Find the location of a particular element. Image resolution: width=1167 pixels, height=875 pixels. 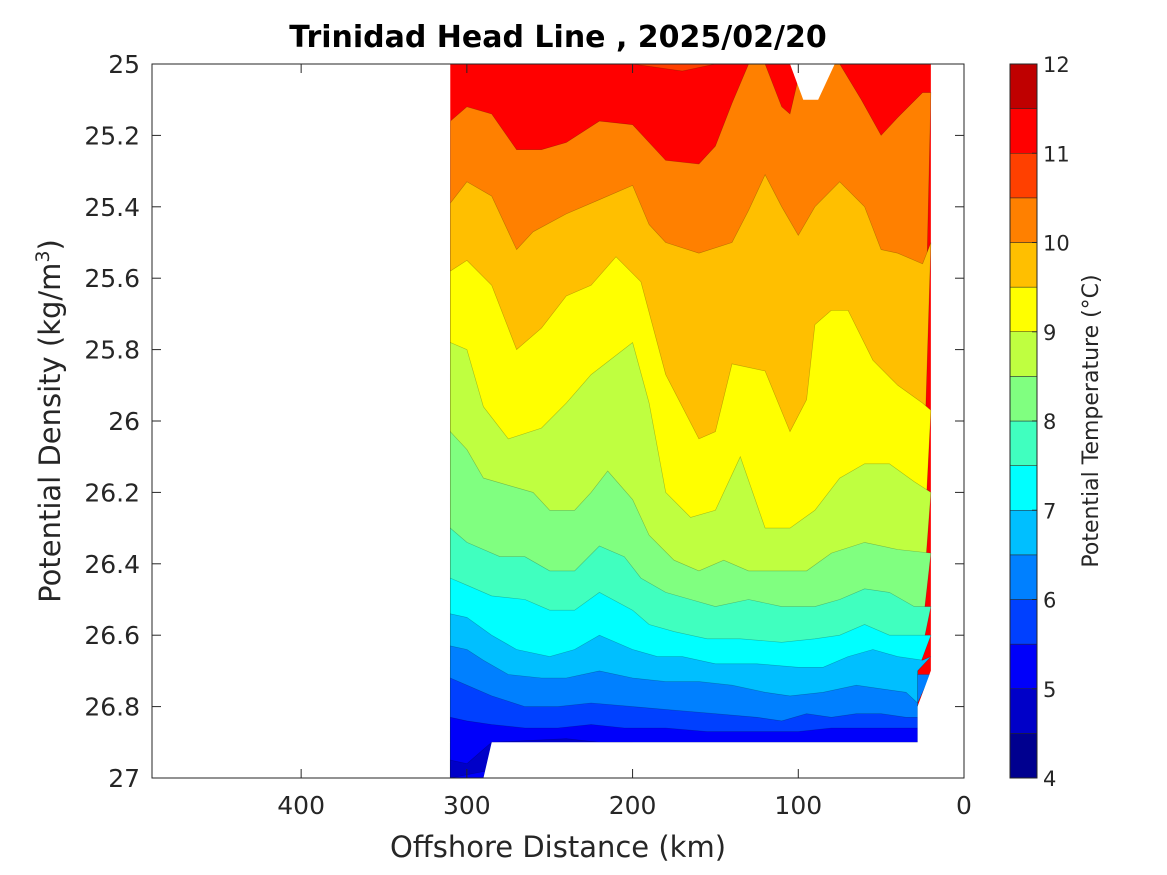

y-tick-label: 25.8 is located at coordinates (112, 350).